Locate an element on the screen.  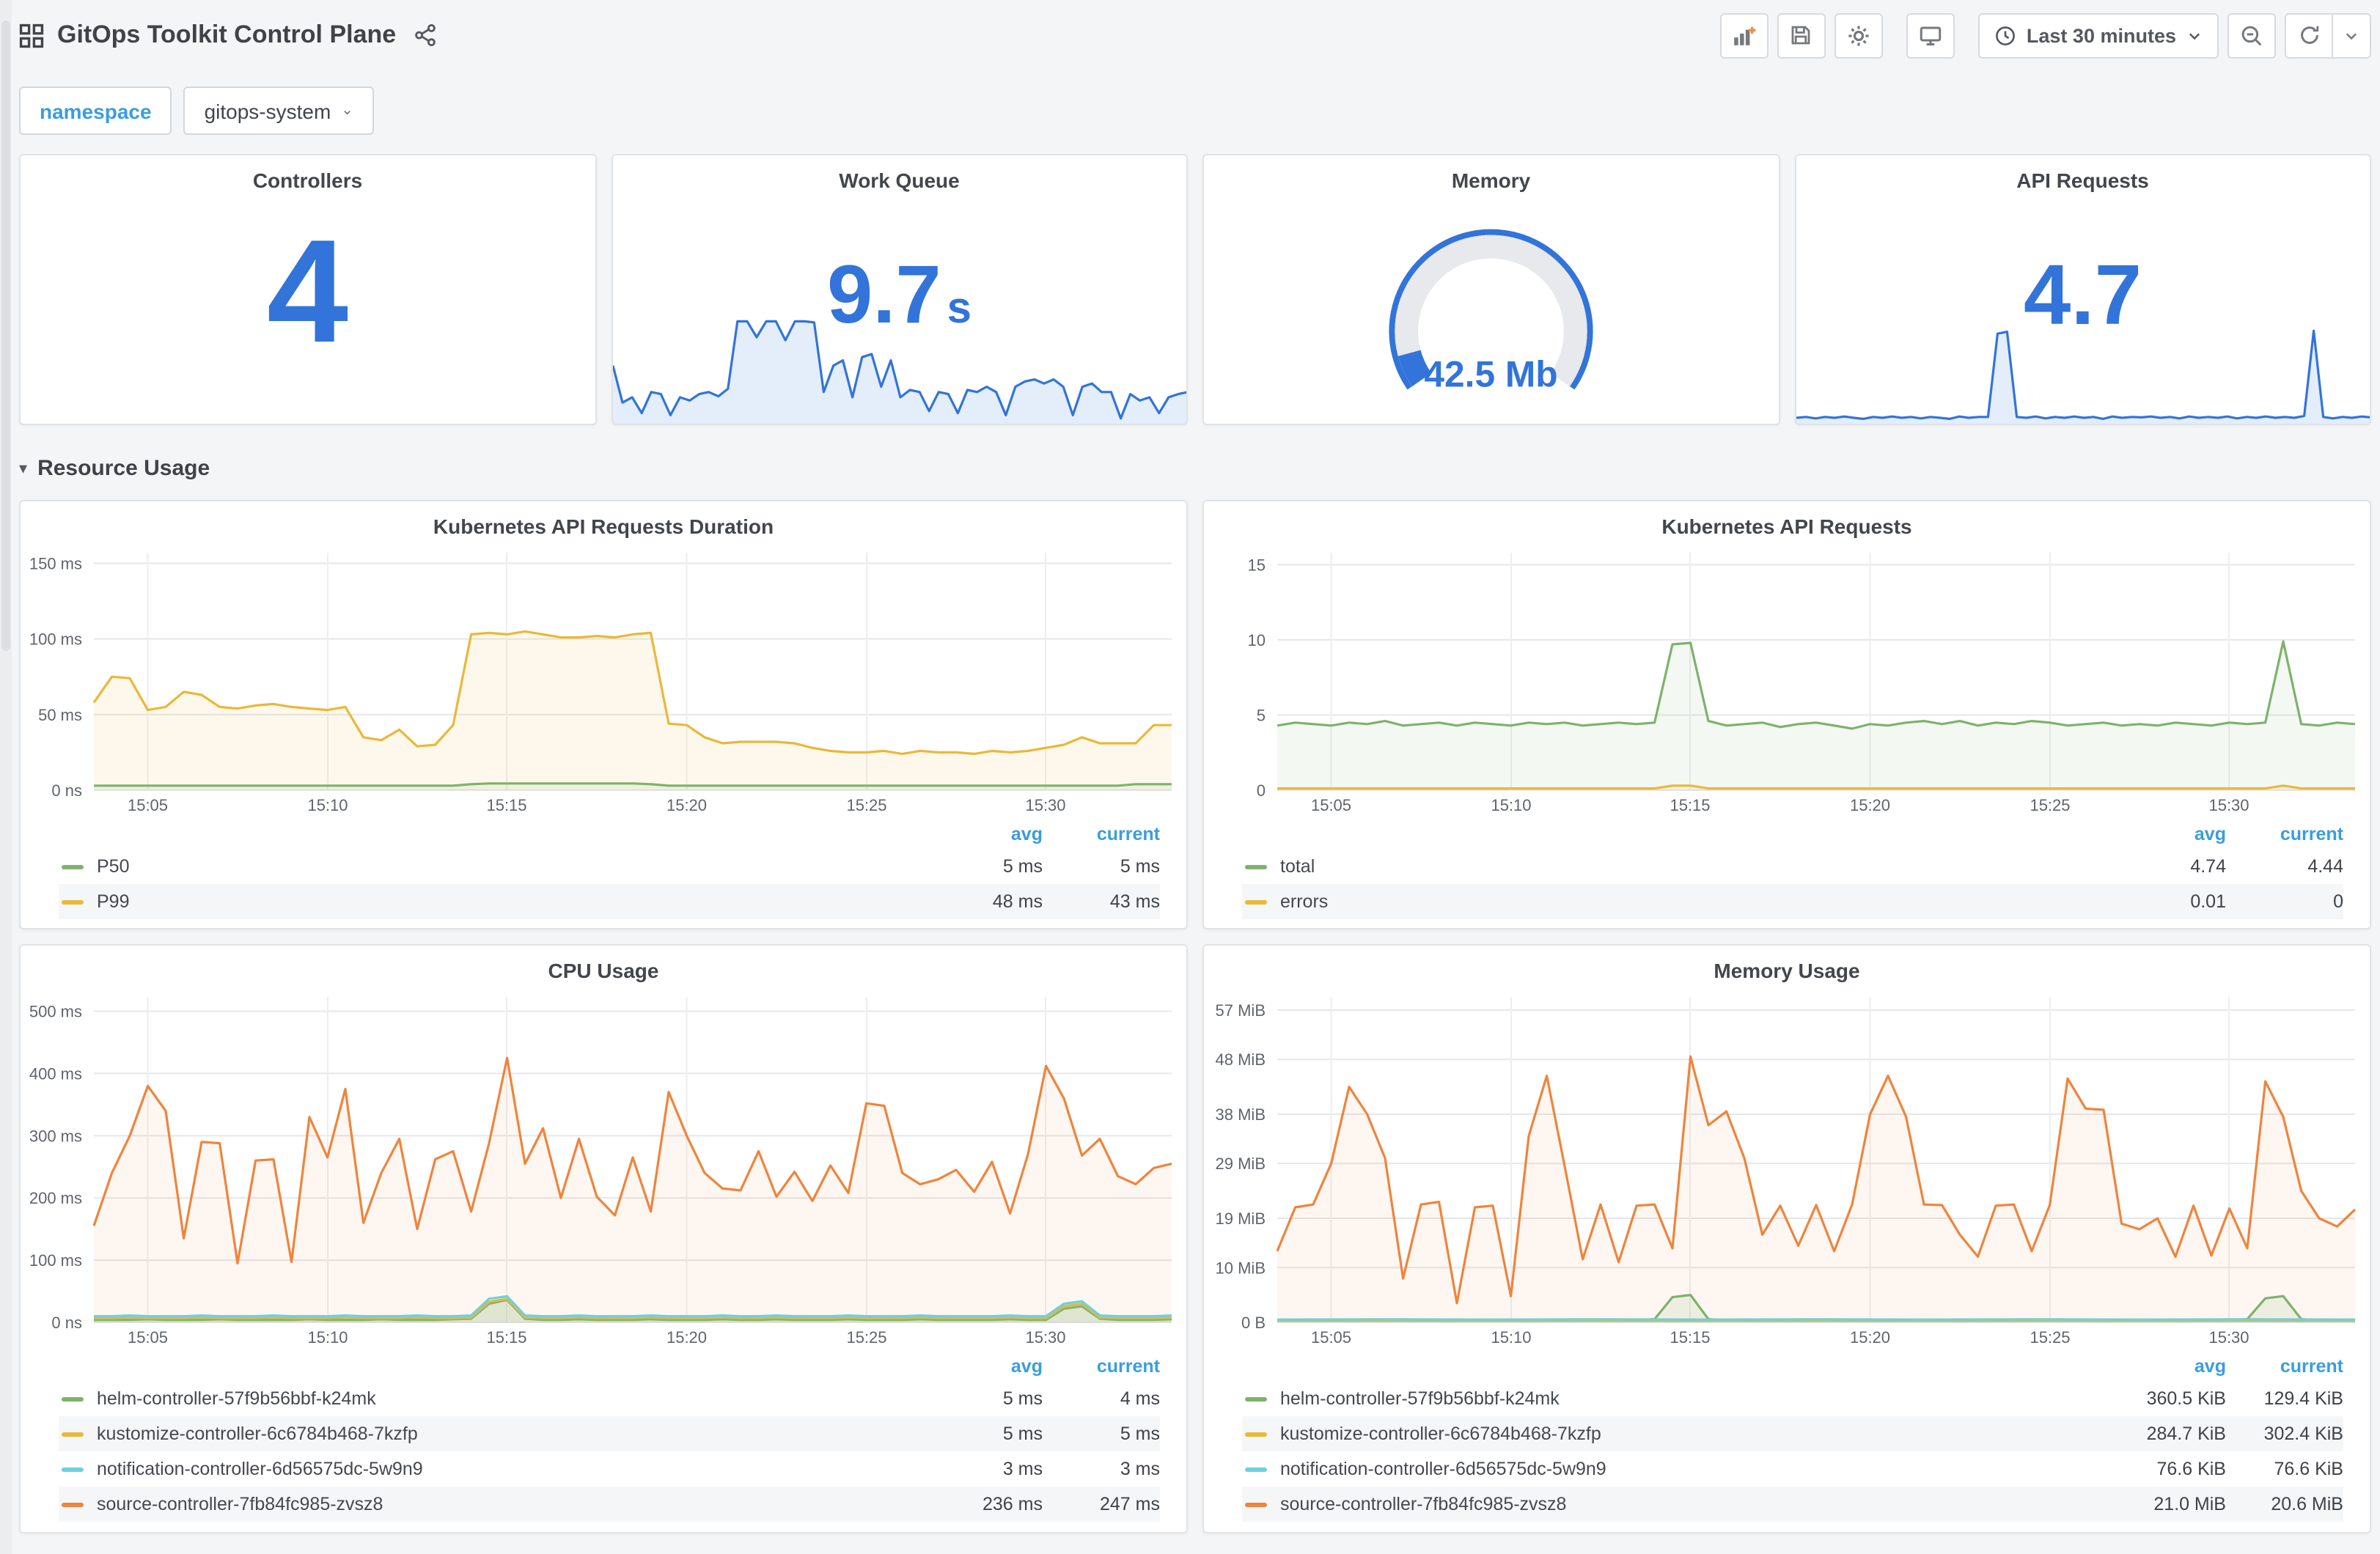
share-icon is located at coordinates (426, 35).